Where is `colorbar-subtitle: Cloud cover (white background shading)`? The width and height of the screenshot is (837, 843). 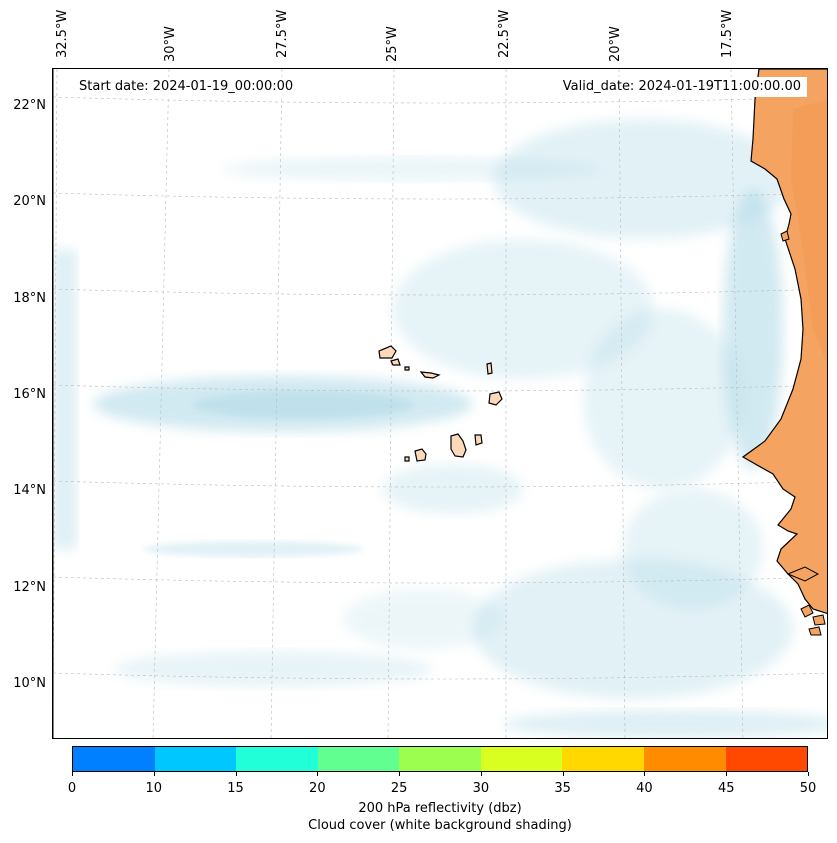
colorbar-subtitle: Cloud cover (white background shading) is located at coordinates (440, 825).